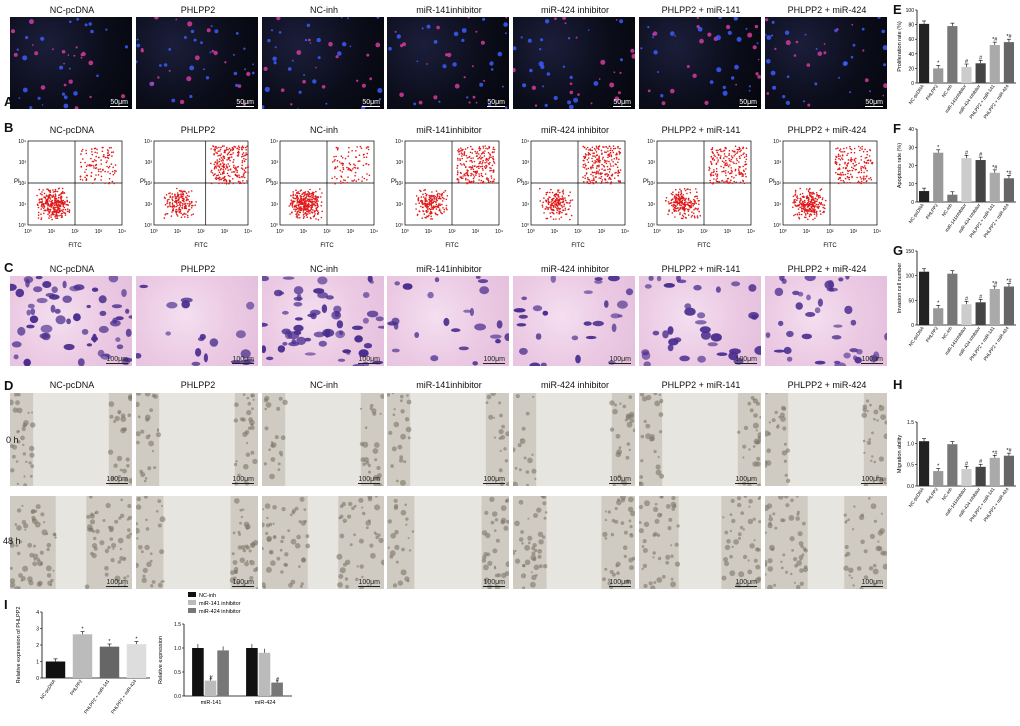 The width and height of the screenshot is (1020, 726). Describe the element at coordinates (192, 610) in the screenshot. I see `legend-swatch` at that location.